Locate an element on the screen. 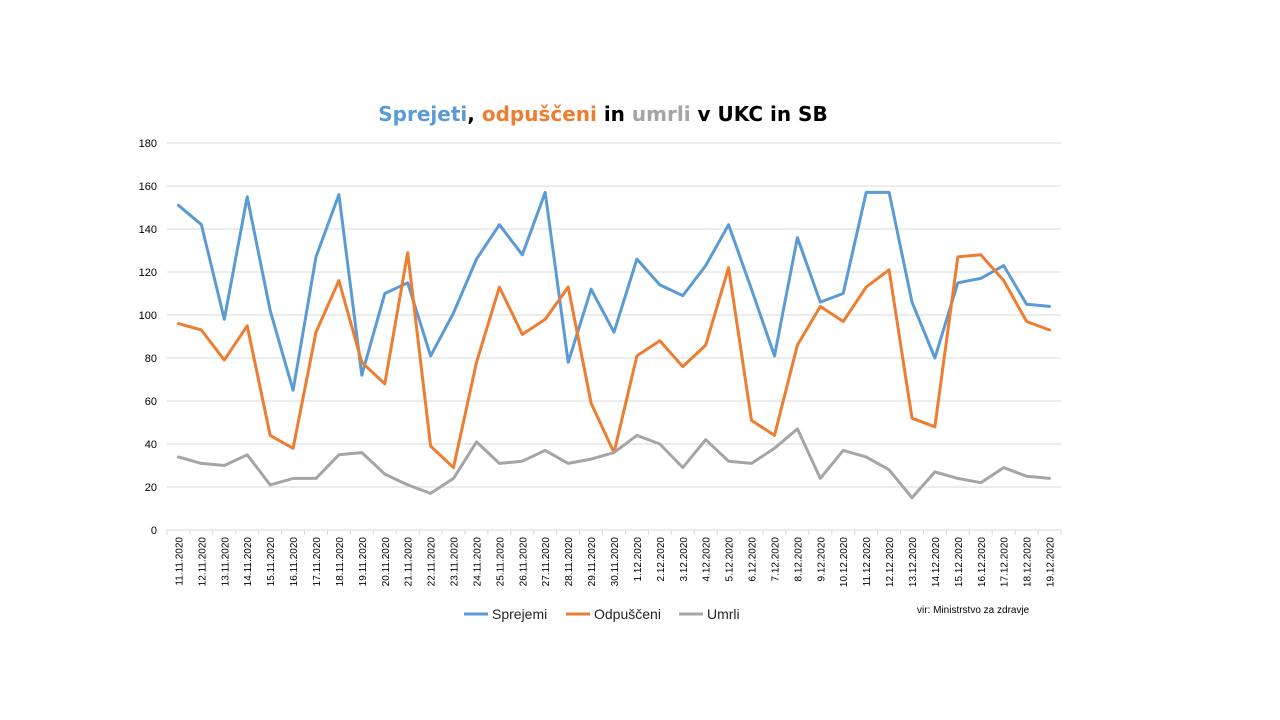 This screenshot has width=1280, height=720. x-tick-label: 8.12.2020 is located at coordinates (798, 559).